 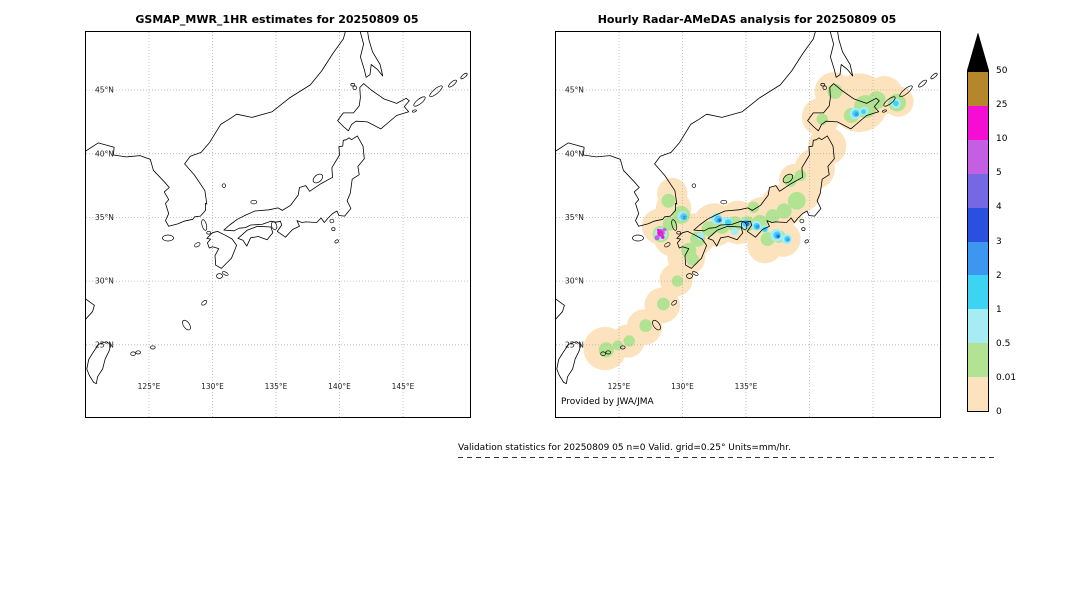 What do you see at coordinates (1002, 139) in the screenshot?
I see `colorbar-tick-label: 10` at bounding box center [1002, 139].